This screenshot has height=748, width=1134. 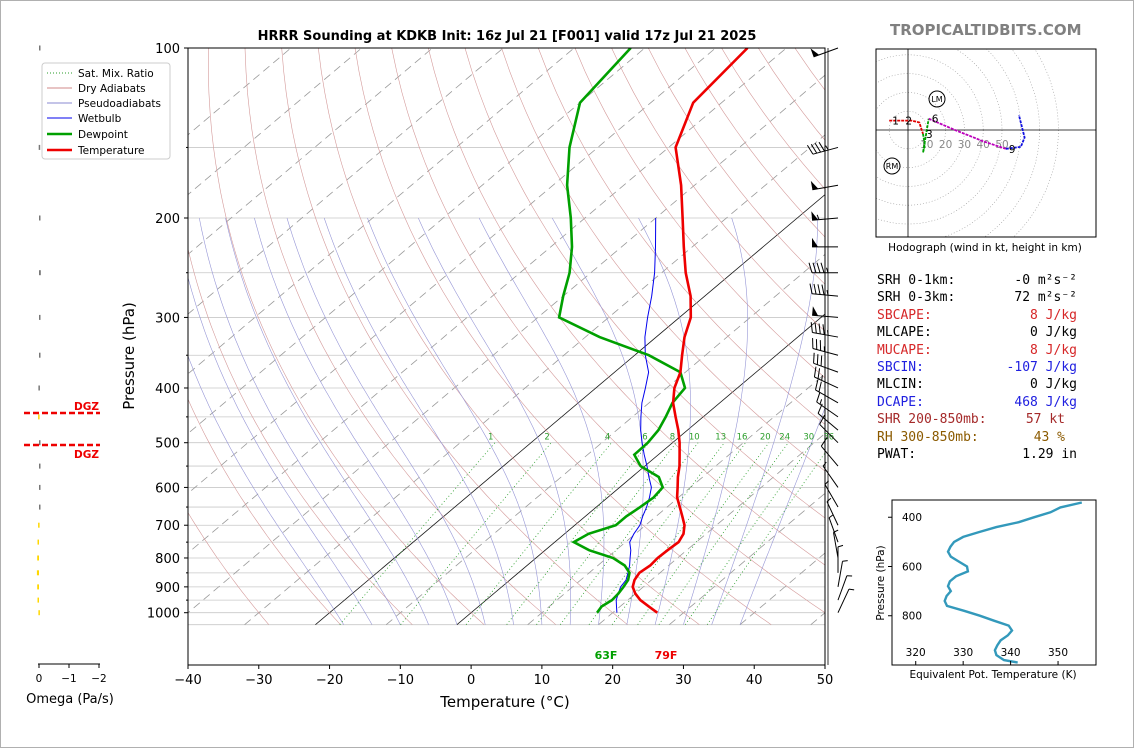 What do you see at coordinates (977, 281) in the screenshot?
I see `index-row: SRH 0-1km: -0 m²s⁻²` at bounding box center [977, 281].